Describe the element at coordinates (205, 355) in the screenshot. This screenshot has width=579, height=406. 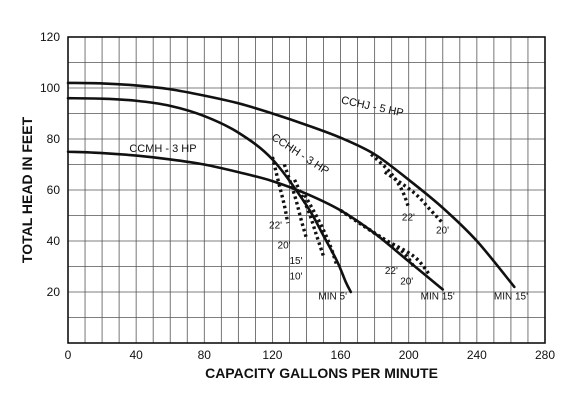
I see `x-tick-label: 80` at that location.